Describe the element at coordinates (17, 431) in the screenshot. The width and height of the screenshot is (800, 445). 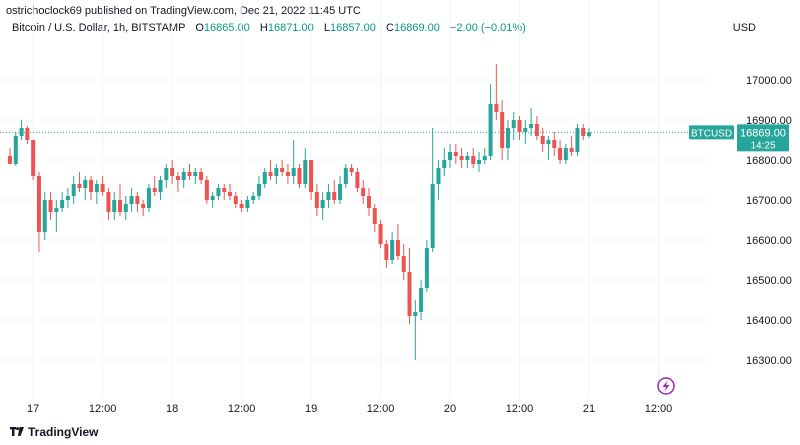
I see `tradingview-logo-icon` at that location.